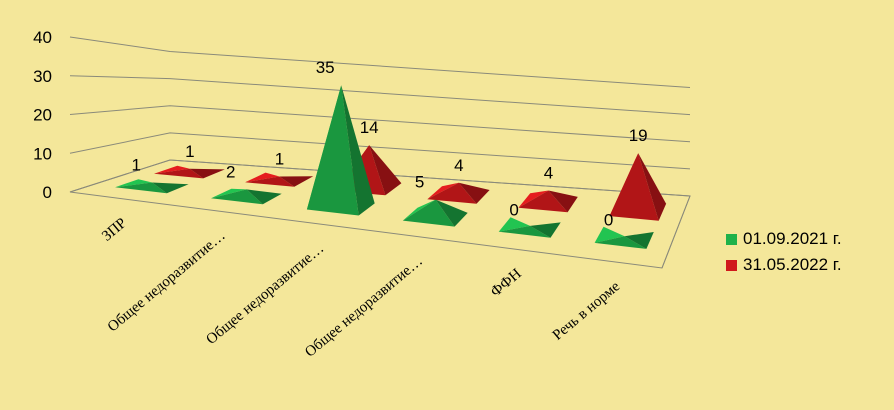 Image resolution: width=894 pixels, height=410 pixels. Describe the element at coordinates (369, 127) in the screenshot. I see `data-label: 14` at that location.